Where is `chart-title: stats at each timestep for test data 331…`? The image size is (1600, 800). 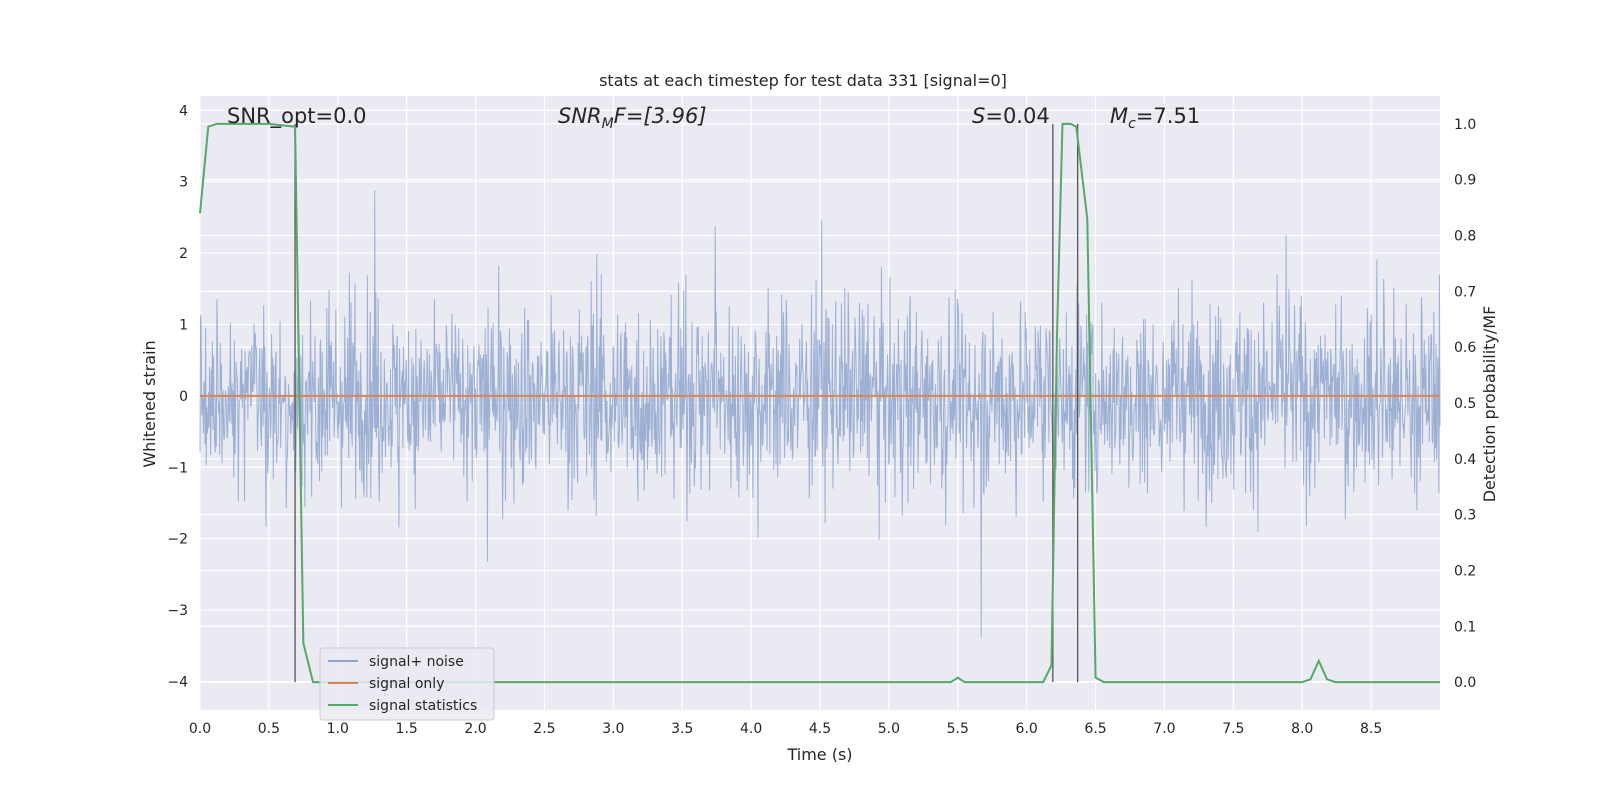
chart-title: stats at each timestep for test data 331… is located at coordinates (803, 80).